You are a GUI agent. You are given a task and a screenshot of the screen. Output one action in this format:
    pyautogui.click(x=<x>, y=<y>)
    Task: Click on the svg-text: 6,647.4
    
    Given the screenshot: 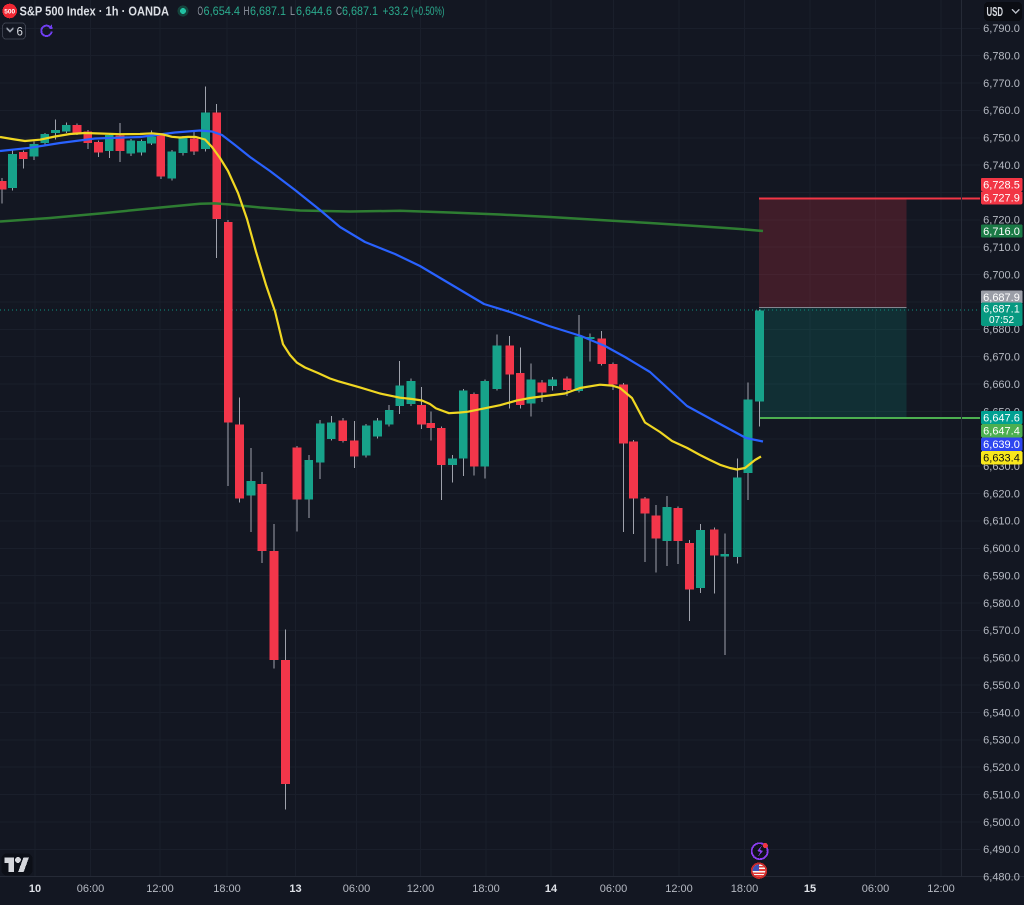 What is the action you would take?
    pyautogui.click(x=1001, y=432)
    